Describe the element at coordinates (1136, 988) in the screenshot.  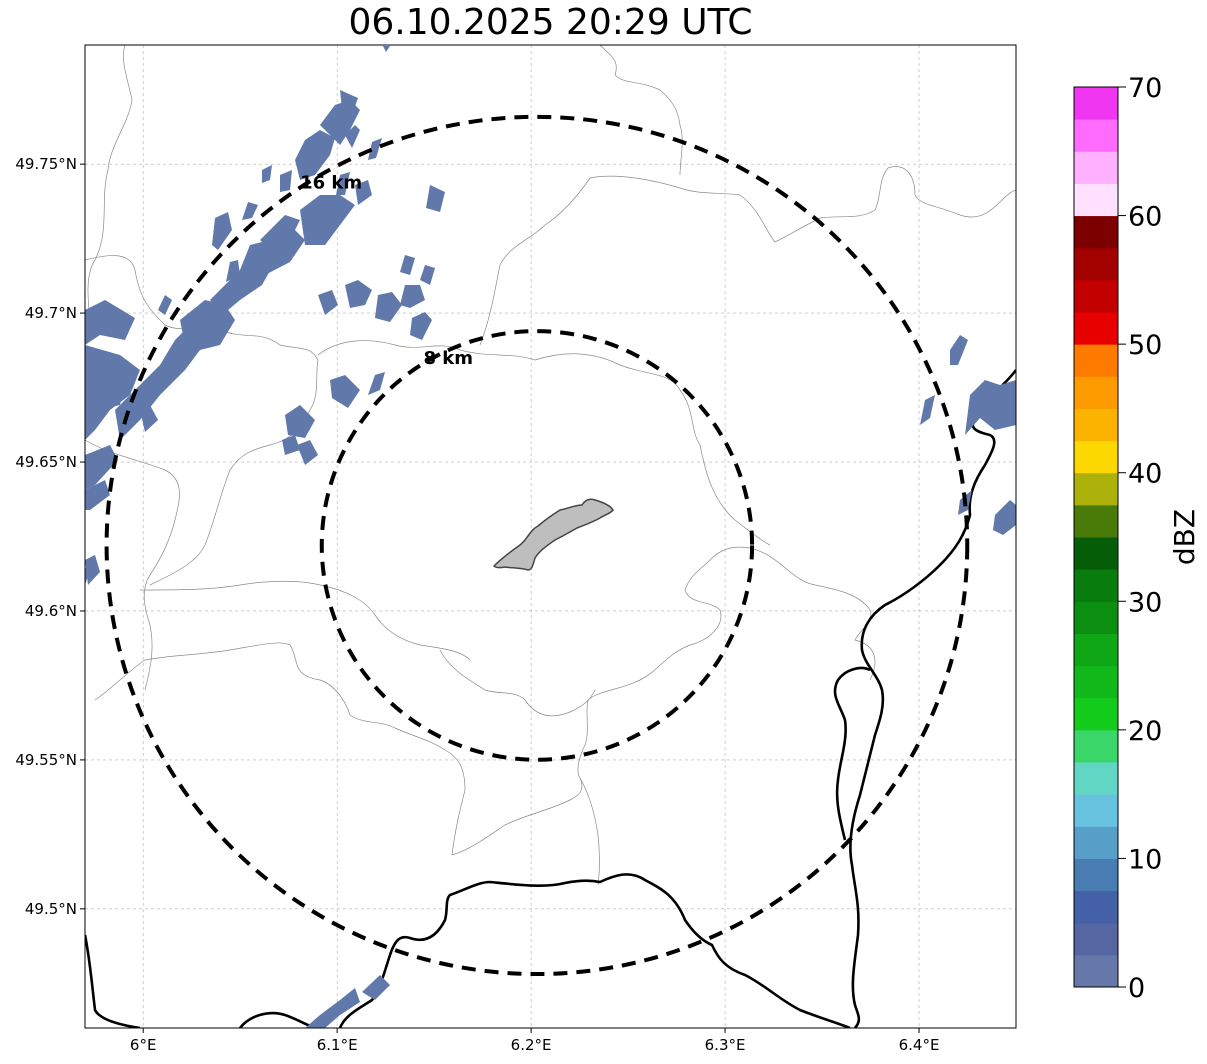
I see `colorbar-tick-label: 0` at that location.